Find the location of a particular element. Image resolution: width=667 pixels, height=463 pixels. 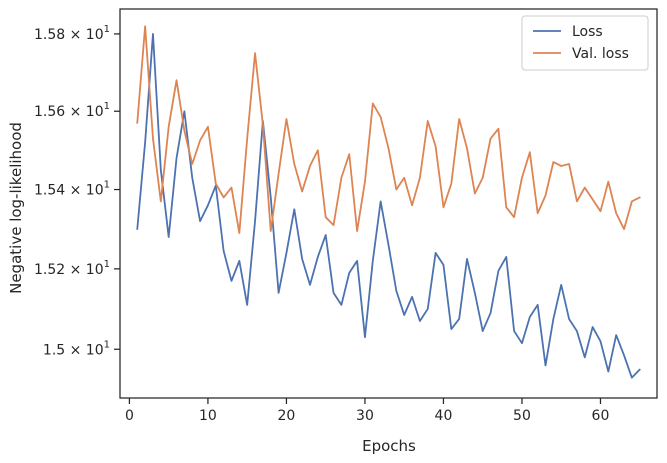

y-tick-label: 1.52 × 10¹ is located at coordinates (72, 268).